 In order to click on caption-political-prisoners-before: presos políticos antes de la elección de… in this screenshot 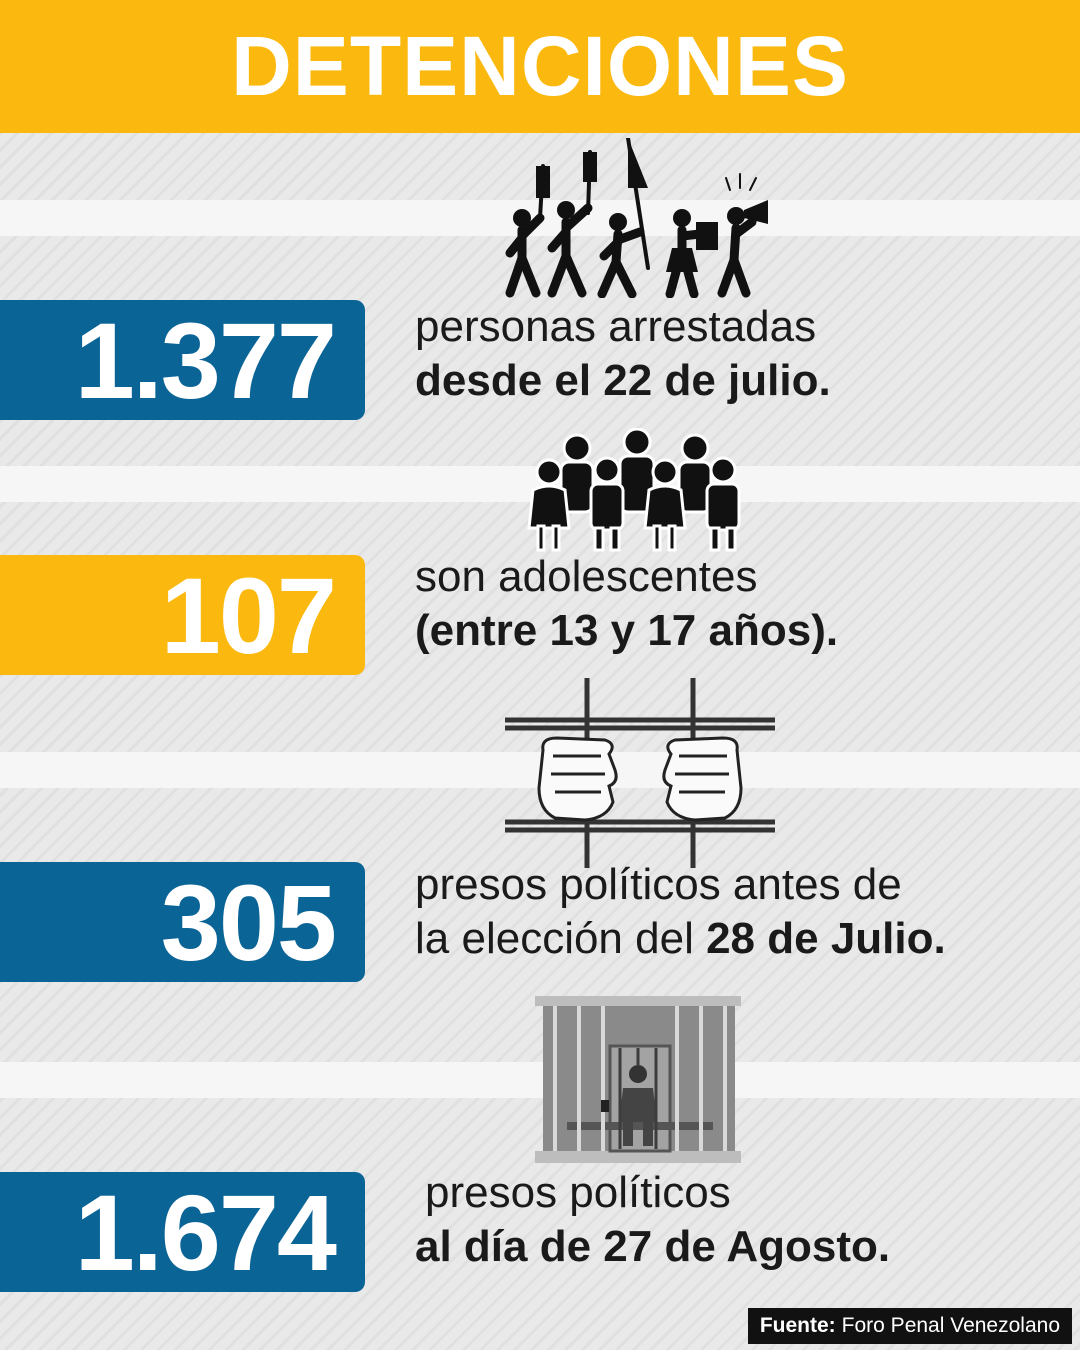, I will do `click(735, 912)`.